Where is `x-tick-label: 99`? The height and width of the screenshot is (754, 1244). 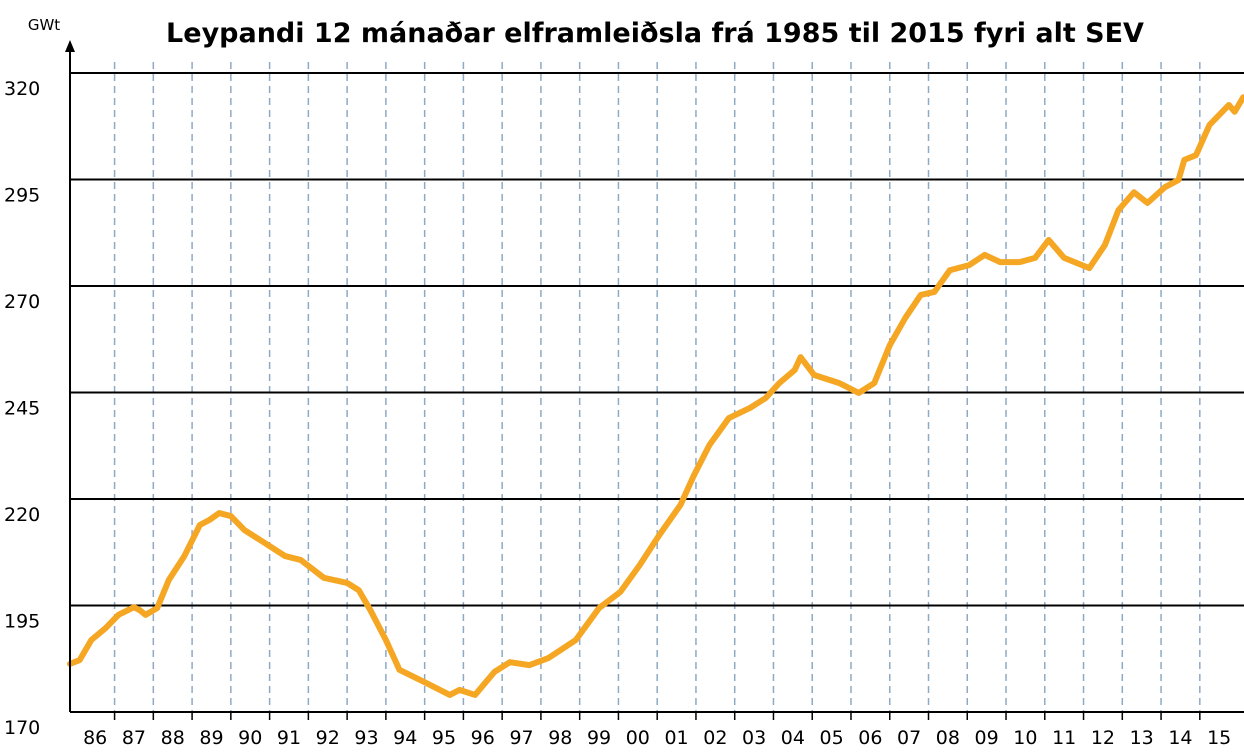
x-tick-label: 99 is located at coordinates (599, 738).